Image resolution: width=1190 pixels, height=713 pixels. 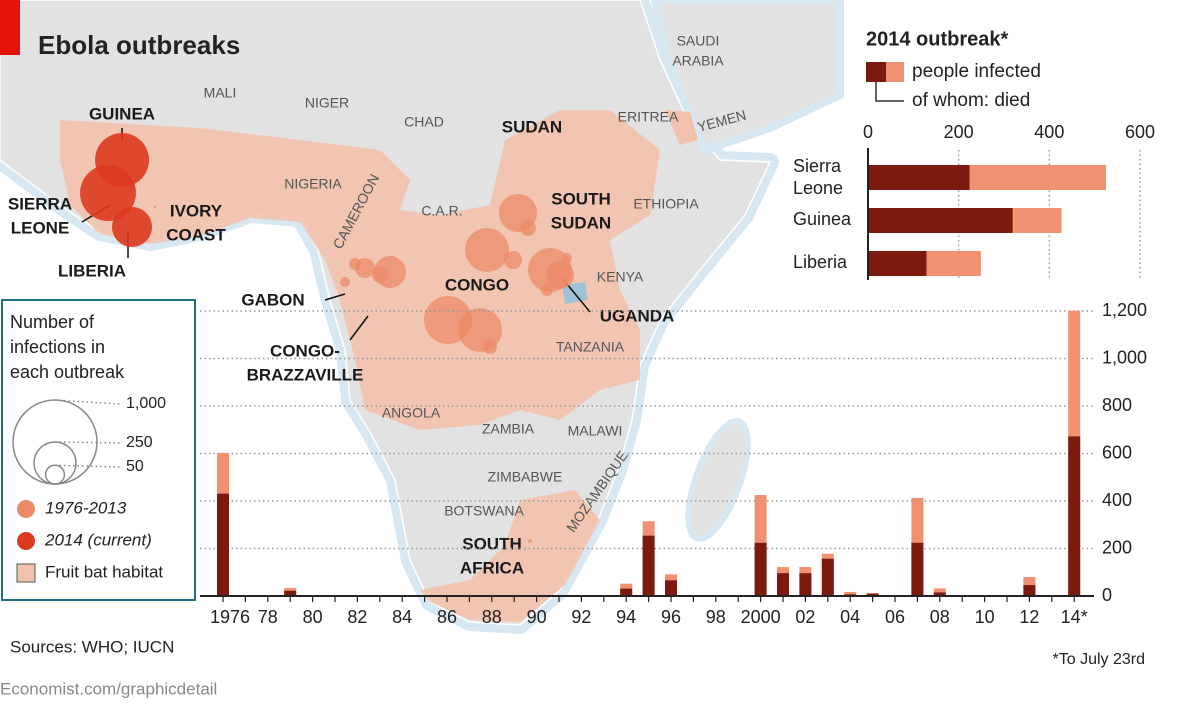 What do you see at coordinates (357, 617) in the screenshot?
I see `x-tick-label: 82` at bounding box center [357, 617].